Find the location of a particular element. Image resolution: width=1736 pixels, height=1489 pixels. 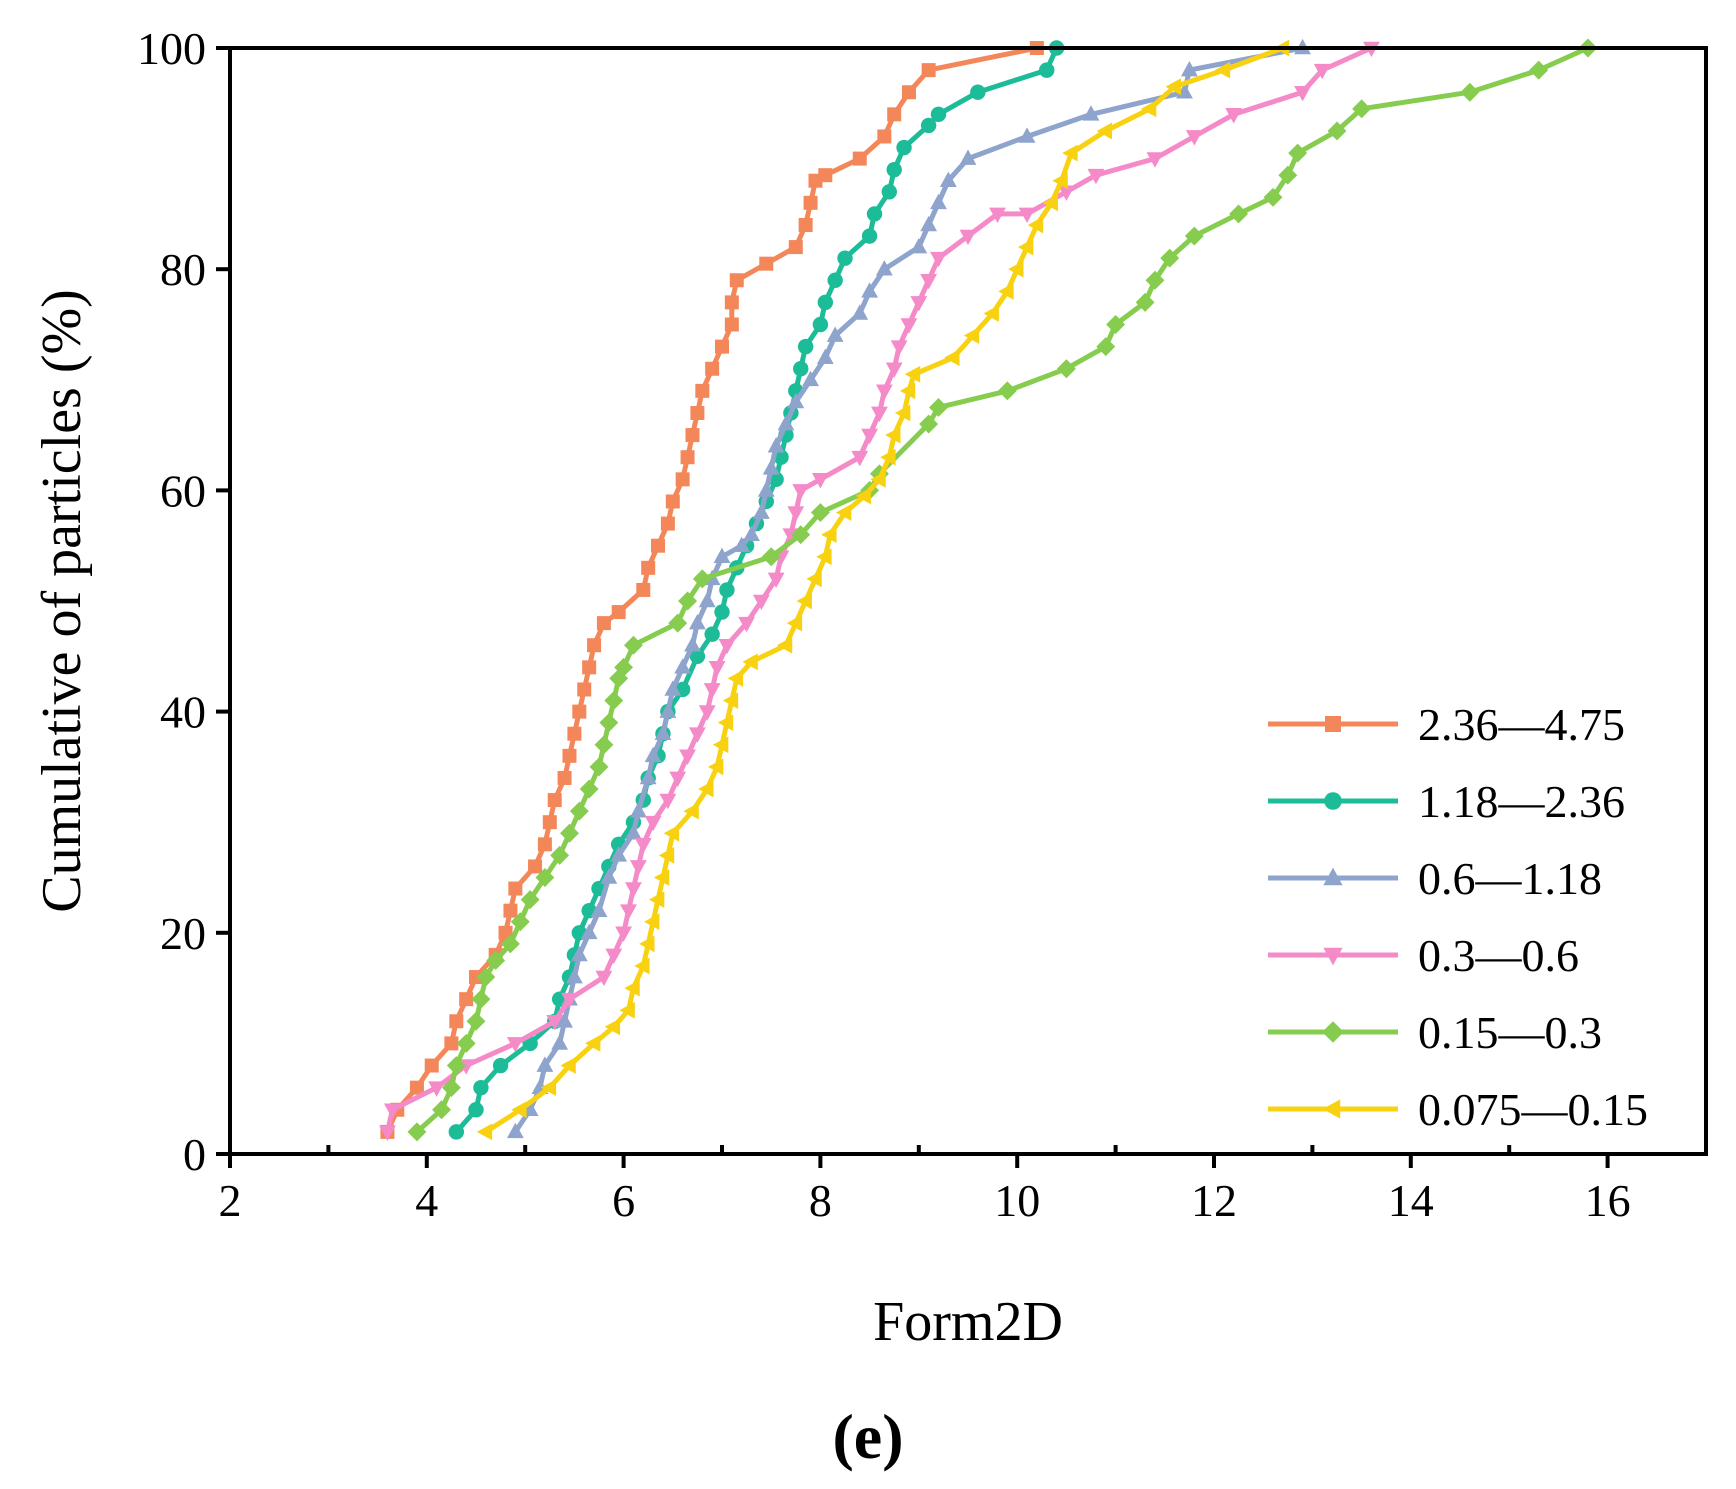

panel-label: (e) is located at coordinates (867, 1436).